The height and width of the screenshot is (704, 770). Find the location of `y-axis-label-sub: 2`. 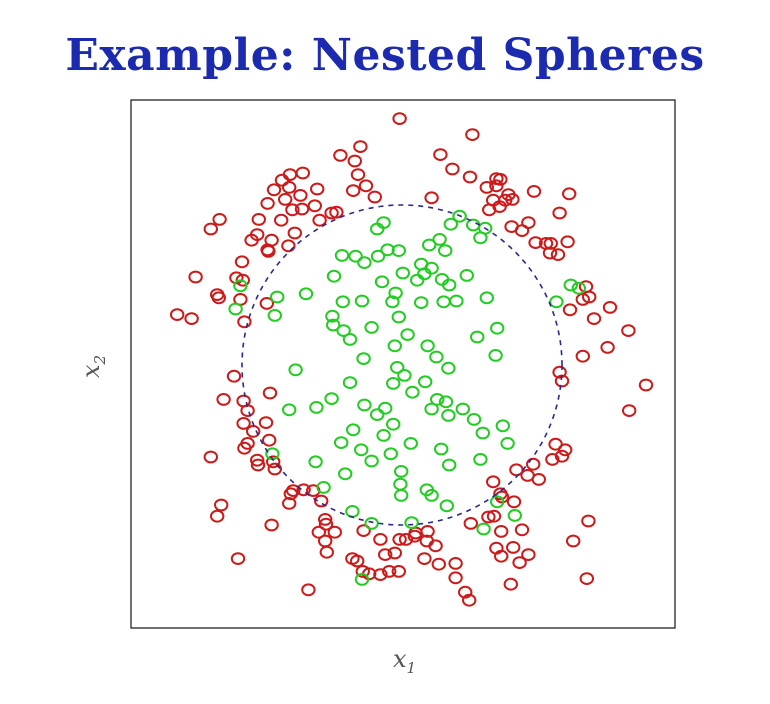

y-axis-label-sub: 2 is located at coordinates (100, 360).